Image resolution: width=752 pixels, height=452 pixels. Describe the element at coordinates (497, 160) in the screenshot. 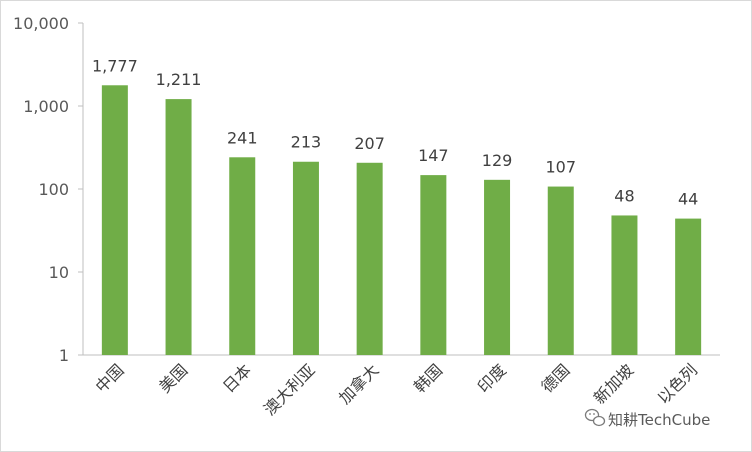

I see `data-label: 129` at that location.